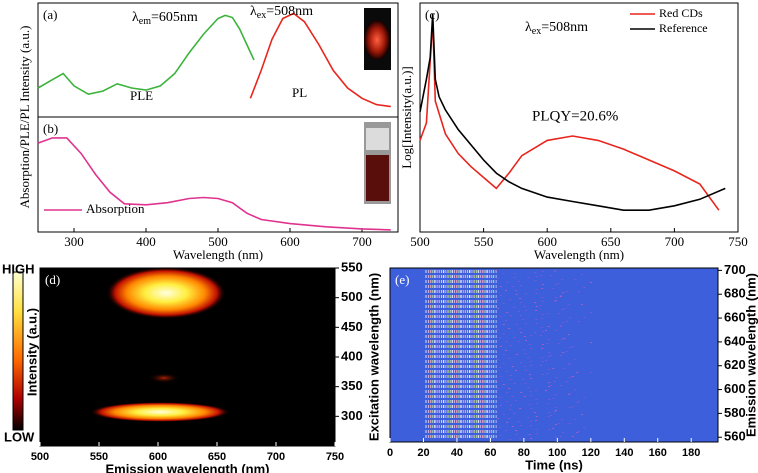 The height and width of the screenshot is (473, 758). I want to click on colorbar-label: Intensity (a.u.), so click(31, 352).